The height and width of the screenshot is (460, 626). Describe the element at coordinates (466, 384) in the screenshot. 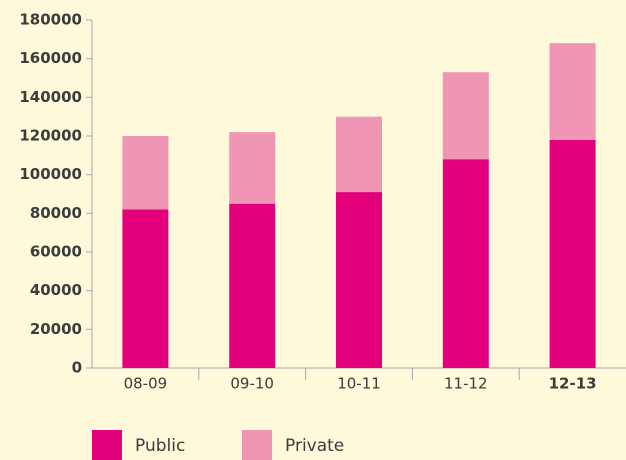

I see `x-tick-label: 11-12` at that location.